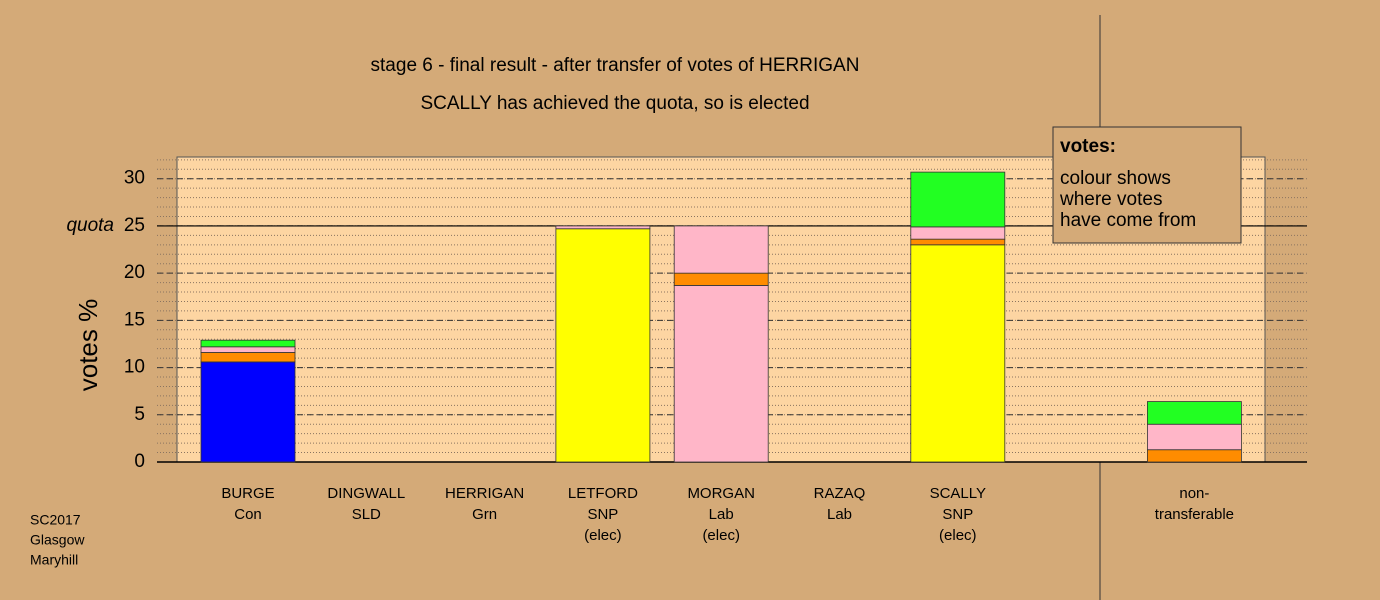 This screenshot has width=1380, height=600. I want to click on y-axis-label: votes %, so click(88, 345).